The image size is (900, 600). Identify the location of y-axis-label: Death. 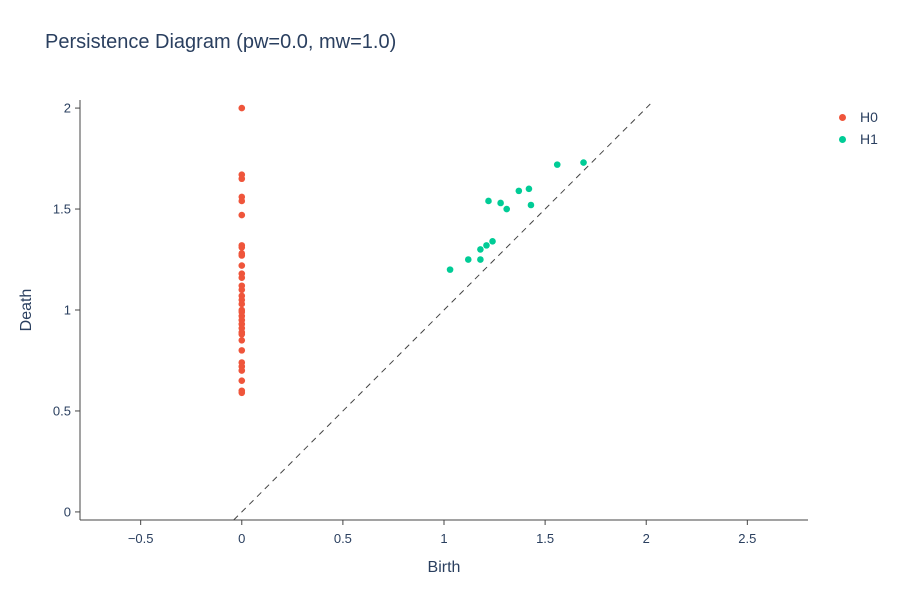
(26, 310).